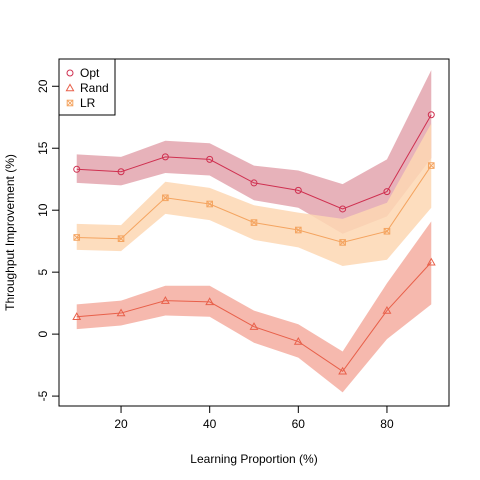 The image size is (480, 480). I want to click on legend-label-rand: Rand, so click(94, 88).